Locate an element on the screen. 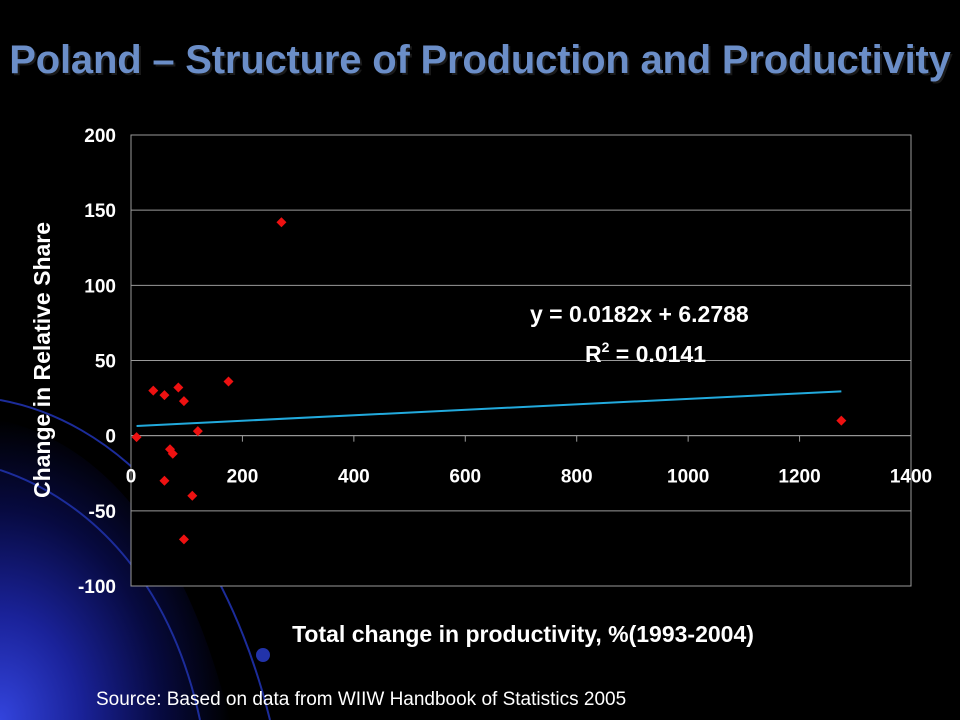 This screenshot has height=720, width=960. x-tick-labels: 0 200 400 600 800 1000 1200 1400 is located at coordinates (529, 477).